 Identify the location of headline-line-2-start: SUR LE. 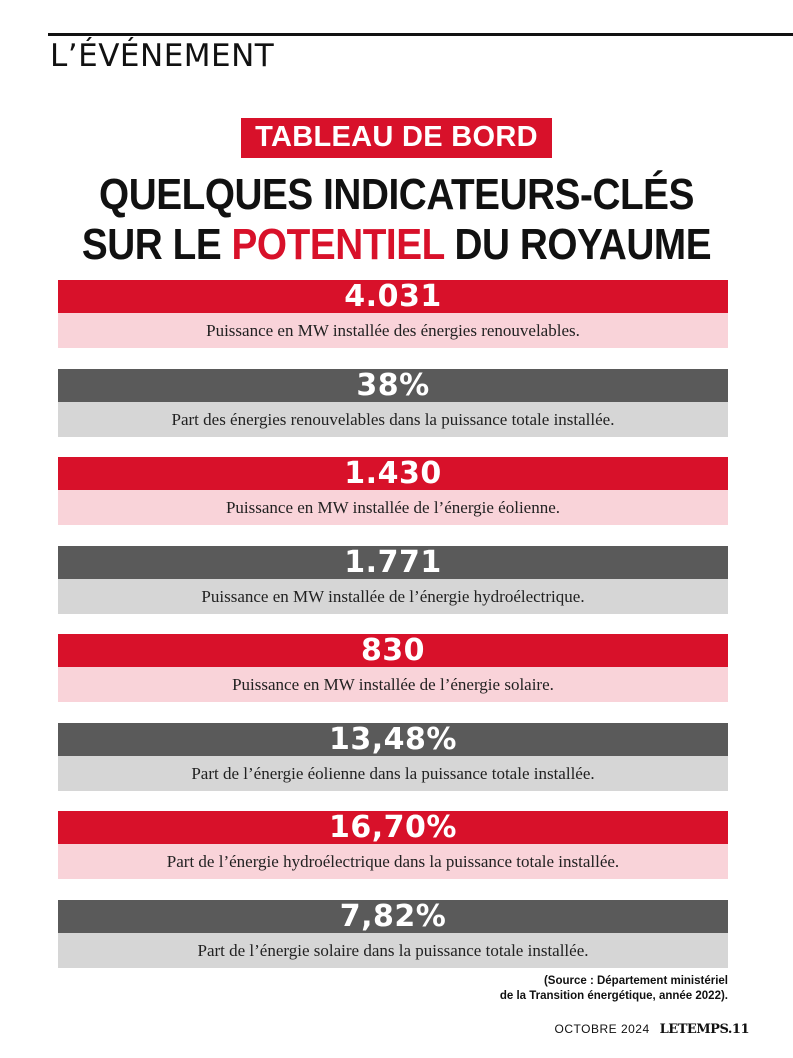
(156, 244).